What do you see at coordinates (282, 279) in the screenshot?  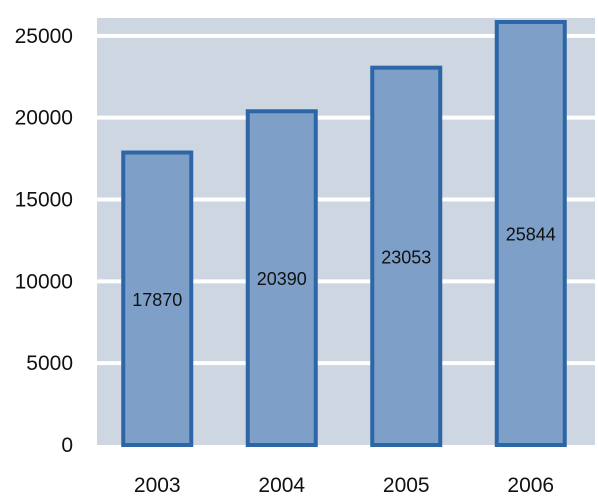 I see `data-label-2004: 20390` at bounding box center [282, 279].